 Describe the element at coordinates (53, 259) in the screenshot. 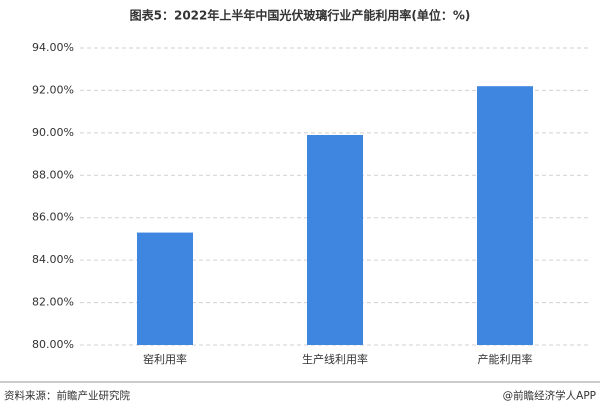

I see `y-tick-label: 84.00%` at that location.